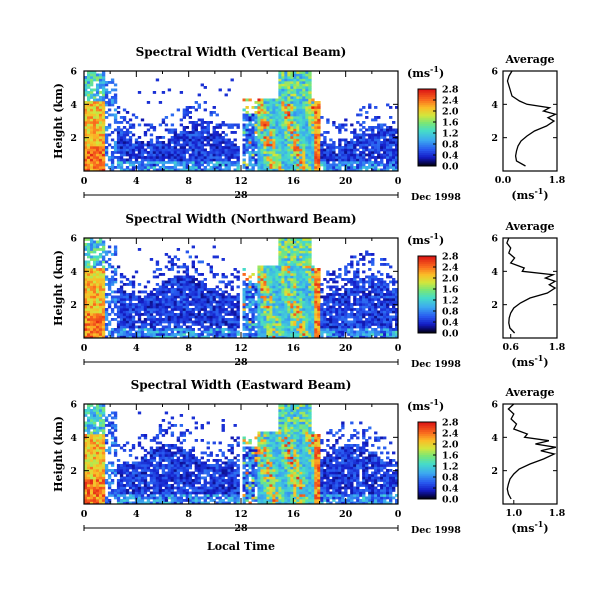  What do you see at coordinates (241, 52) in the screenshot?
I see `panel-title: Spectral Width (Vertical Beam)` at bounding box center [241, 52].